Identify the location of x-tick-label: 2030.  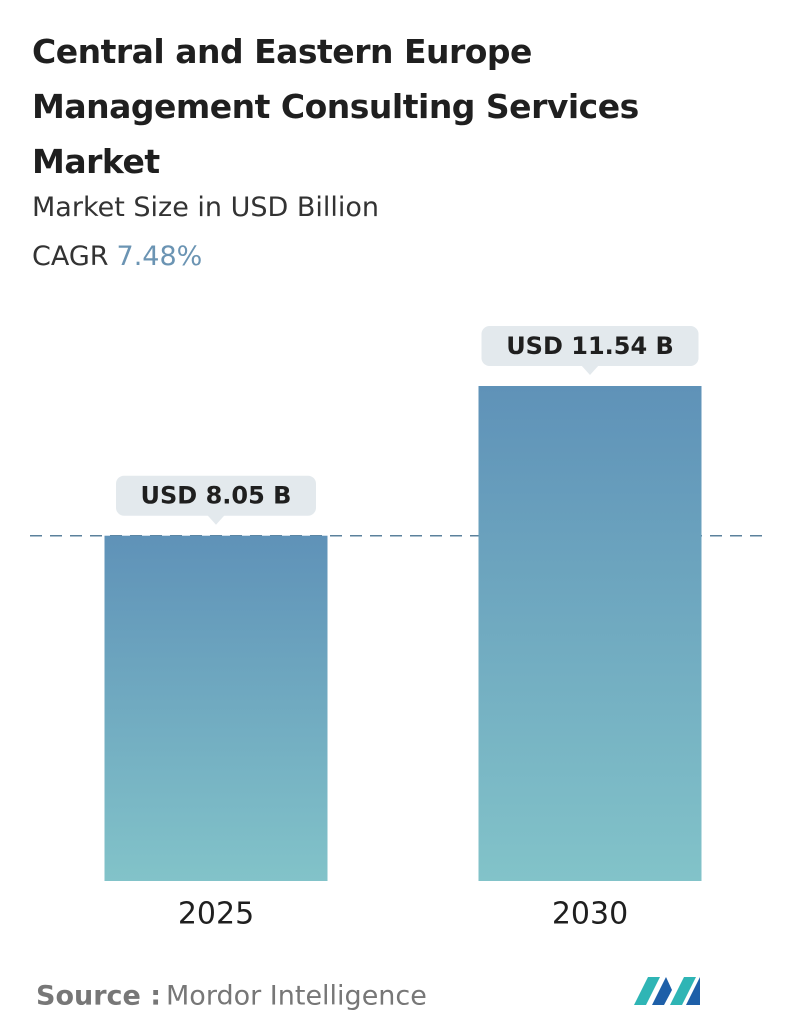
(590, 914).